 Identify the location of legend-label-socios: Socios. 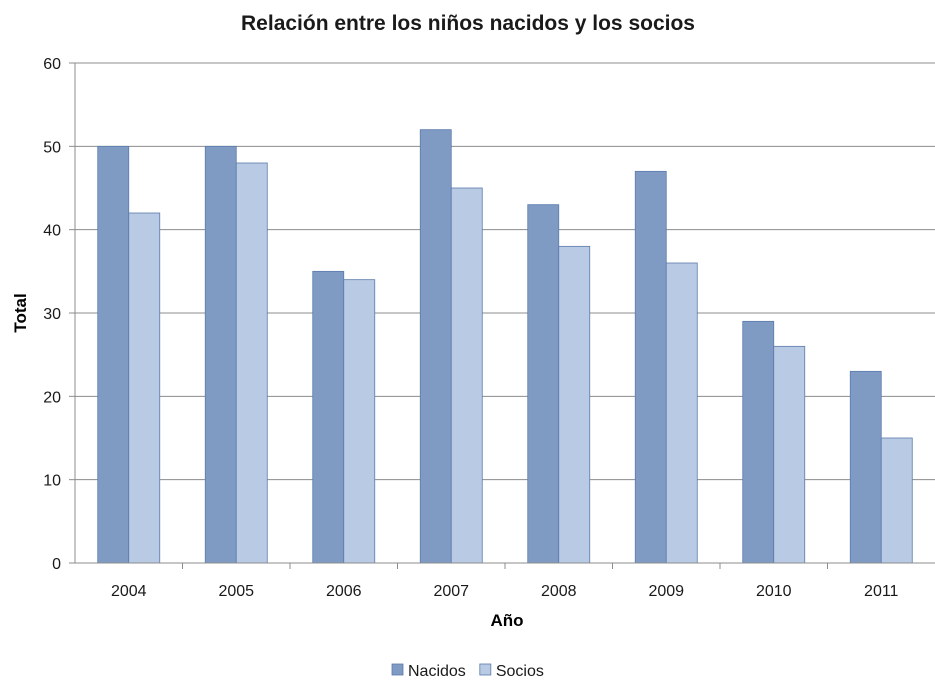
(520, 671).